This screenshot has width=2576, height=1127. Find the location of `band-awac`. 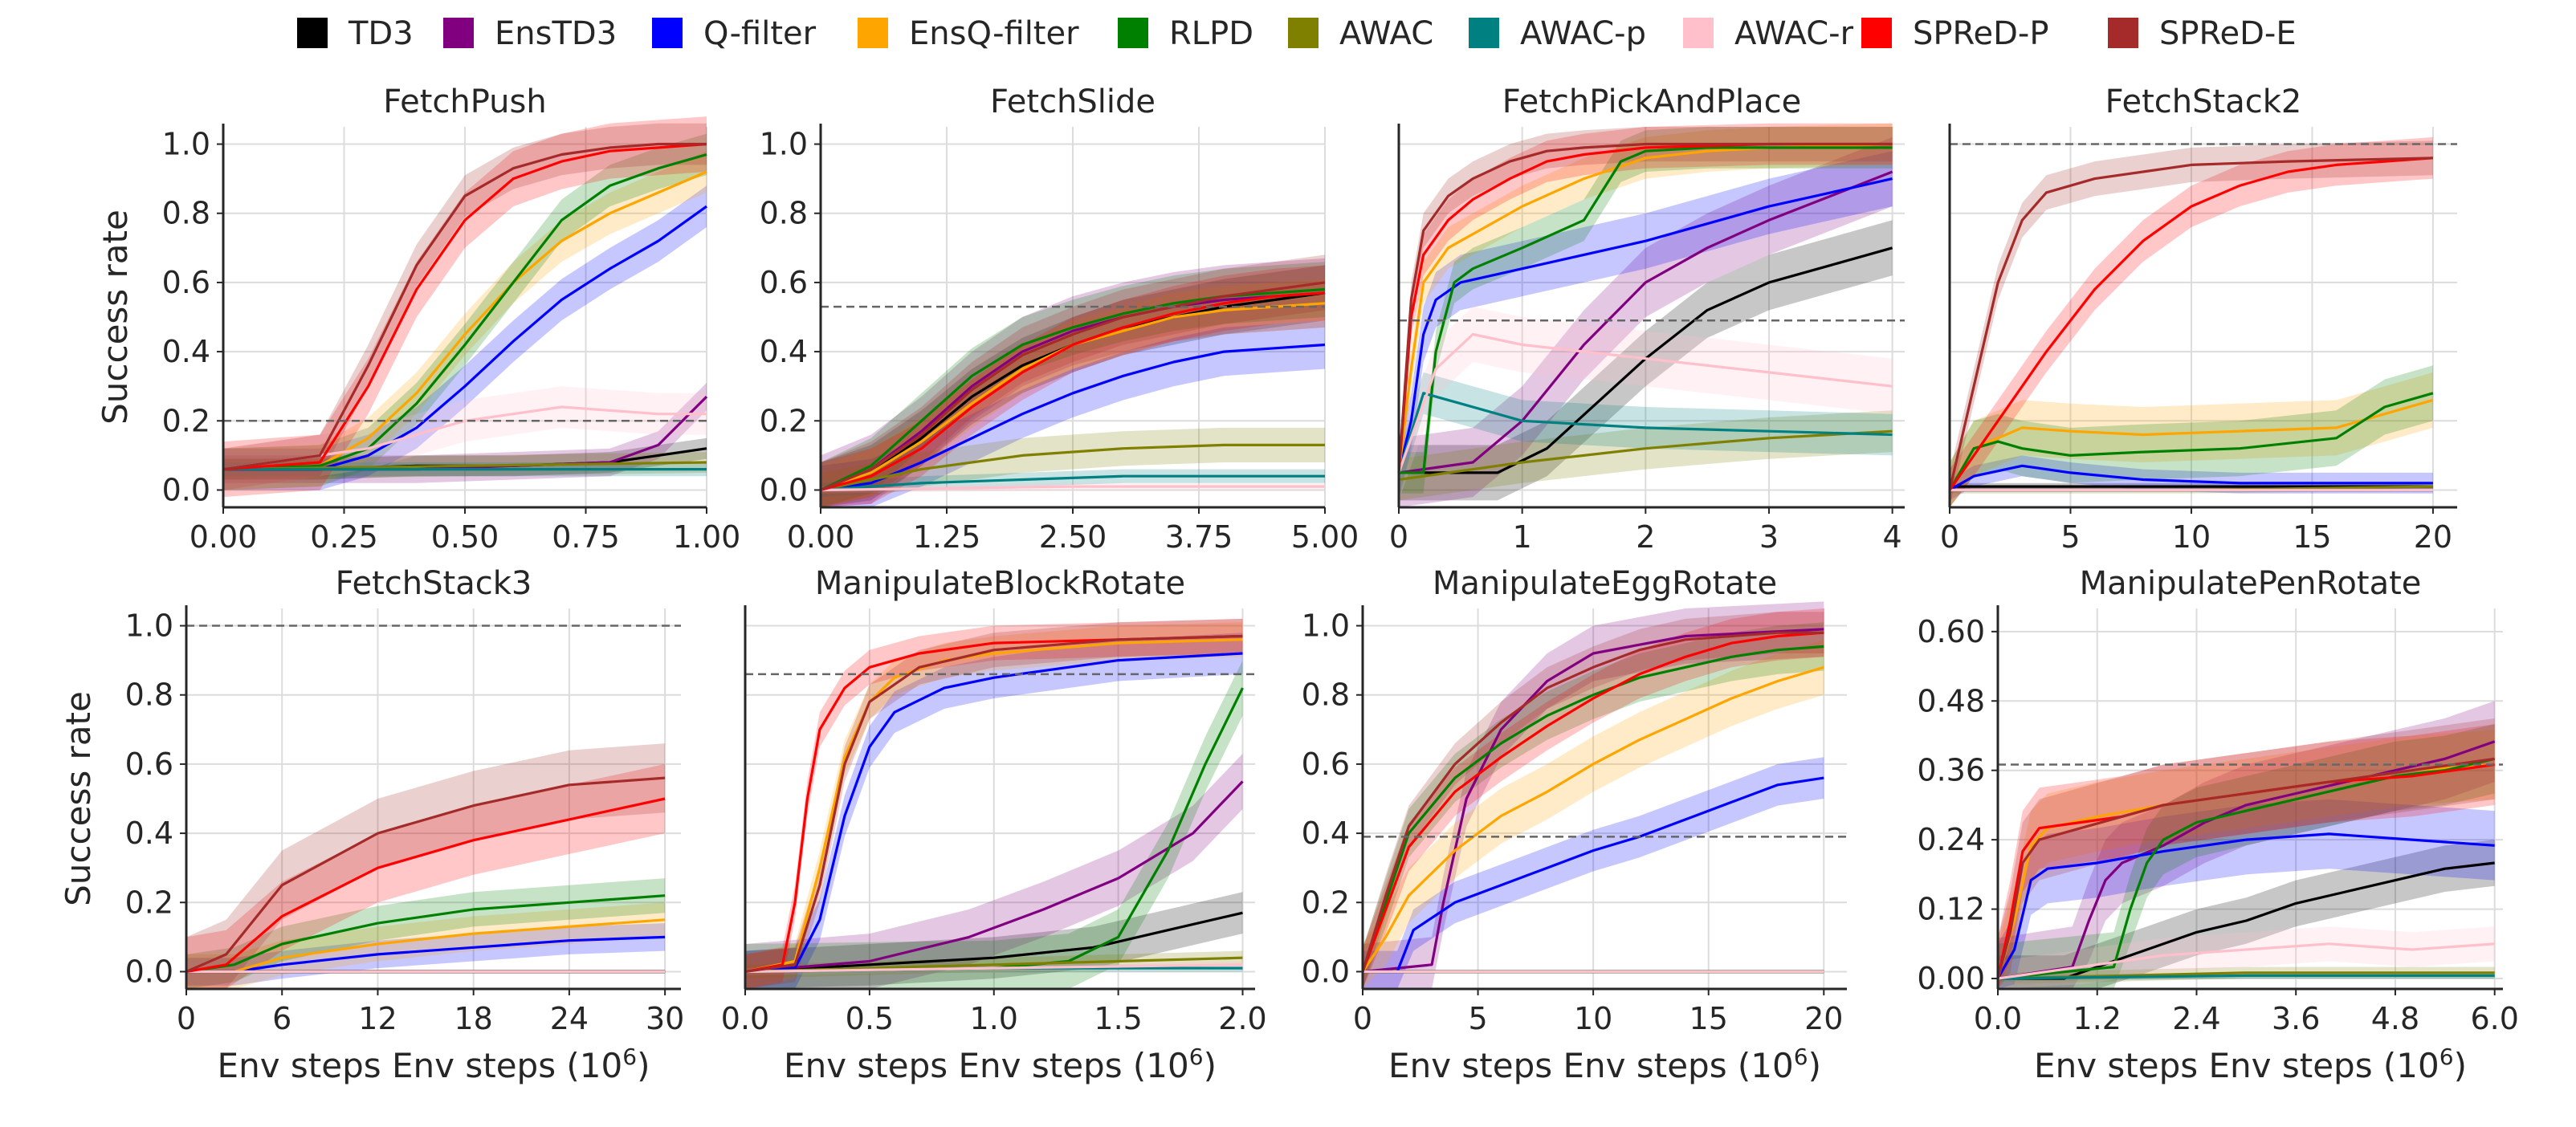

band-awac is located at coordinates (1646, 456).